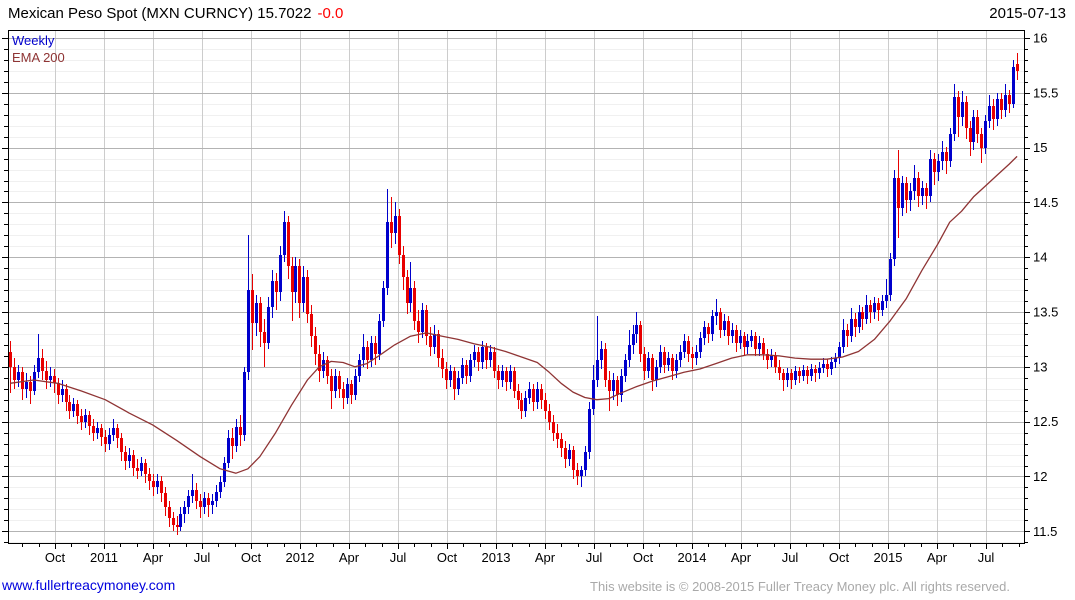 This screenshot has width=1075, height=600. Describe the element at coordinates (89, 585) in the screenshot. I see `site-link: www.fullertreacymoney.com` at that location.